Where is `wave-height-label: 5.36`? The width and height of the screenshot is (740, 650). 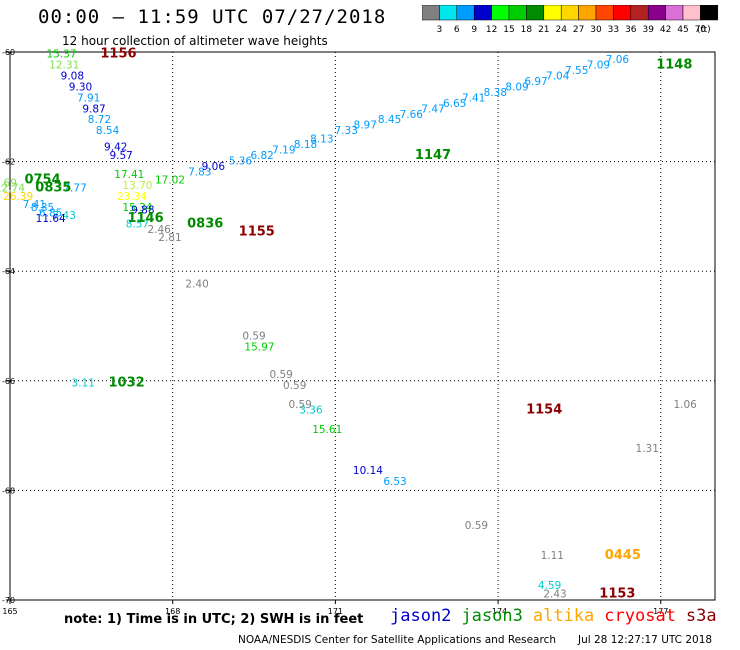 wave-height-label: 5.36 is located at coordinates (241, 161).